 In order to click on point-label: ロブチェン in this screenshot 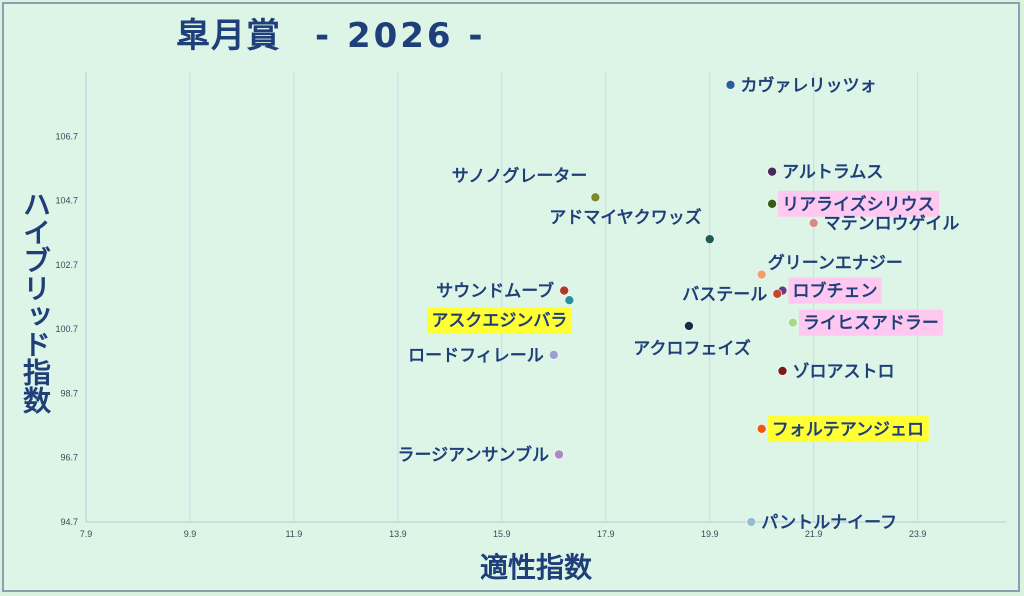, I will do `click(834, 291)`.